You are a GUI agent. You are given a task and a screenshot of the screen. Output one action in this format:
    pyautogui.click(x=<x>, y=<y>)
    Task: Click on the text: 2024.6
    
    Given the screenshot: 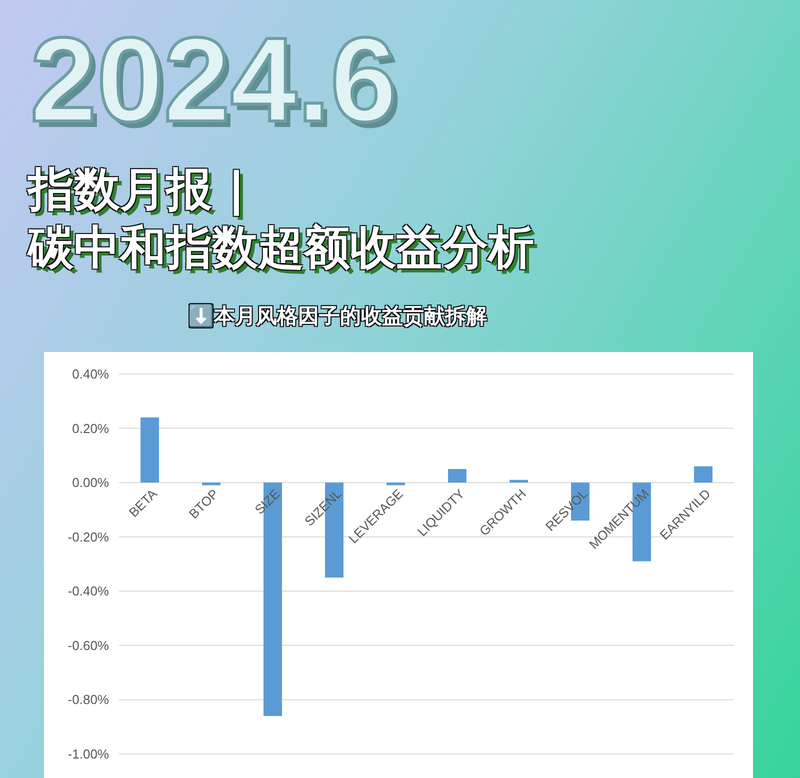 What is the action you would take?
    pyautogui.click(x=214, y=80)
    